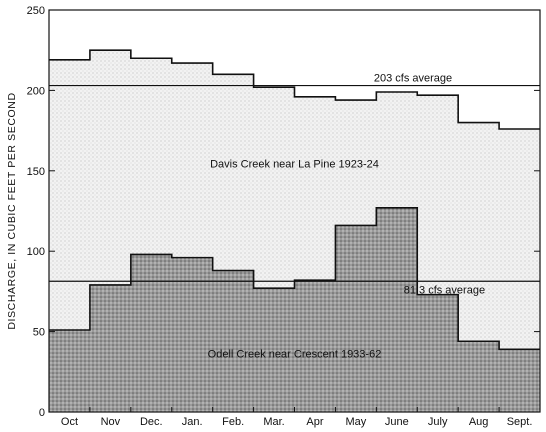  What do you see at coordinates (36, 91) in the screenshot?
I see `y-tick-label-4: 200` at bounding box center [36, 91].